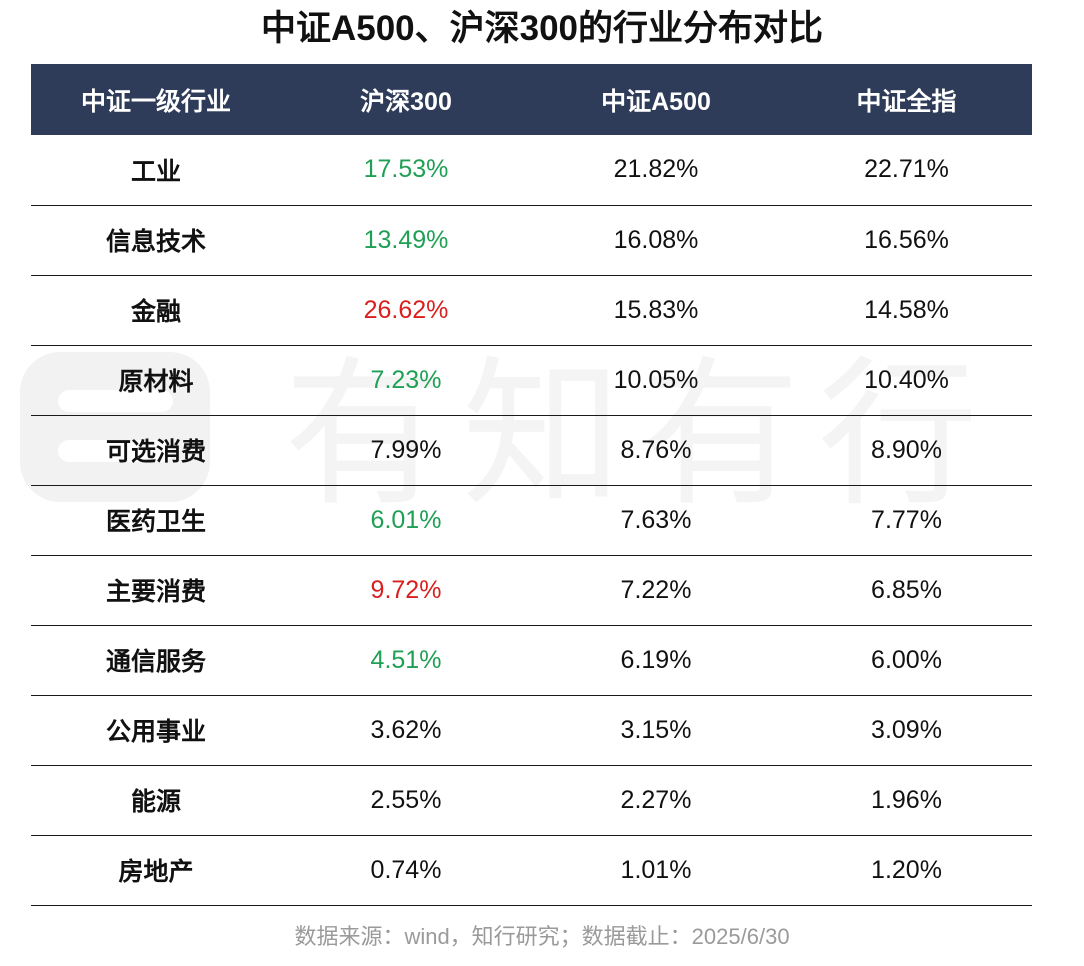 The height and width of the screenshot is (966, 1084). What do you see at coordinates (906, 170) in the screenshot?
I see `all-index-value-cell: 22.71%` at bounding box center [906, 170].